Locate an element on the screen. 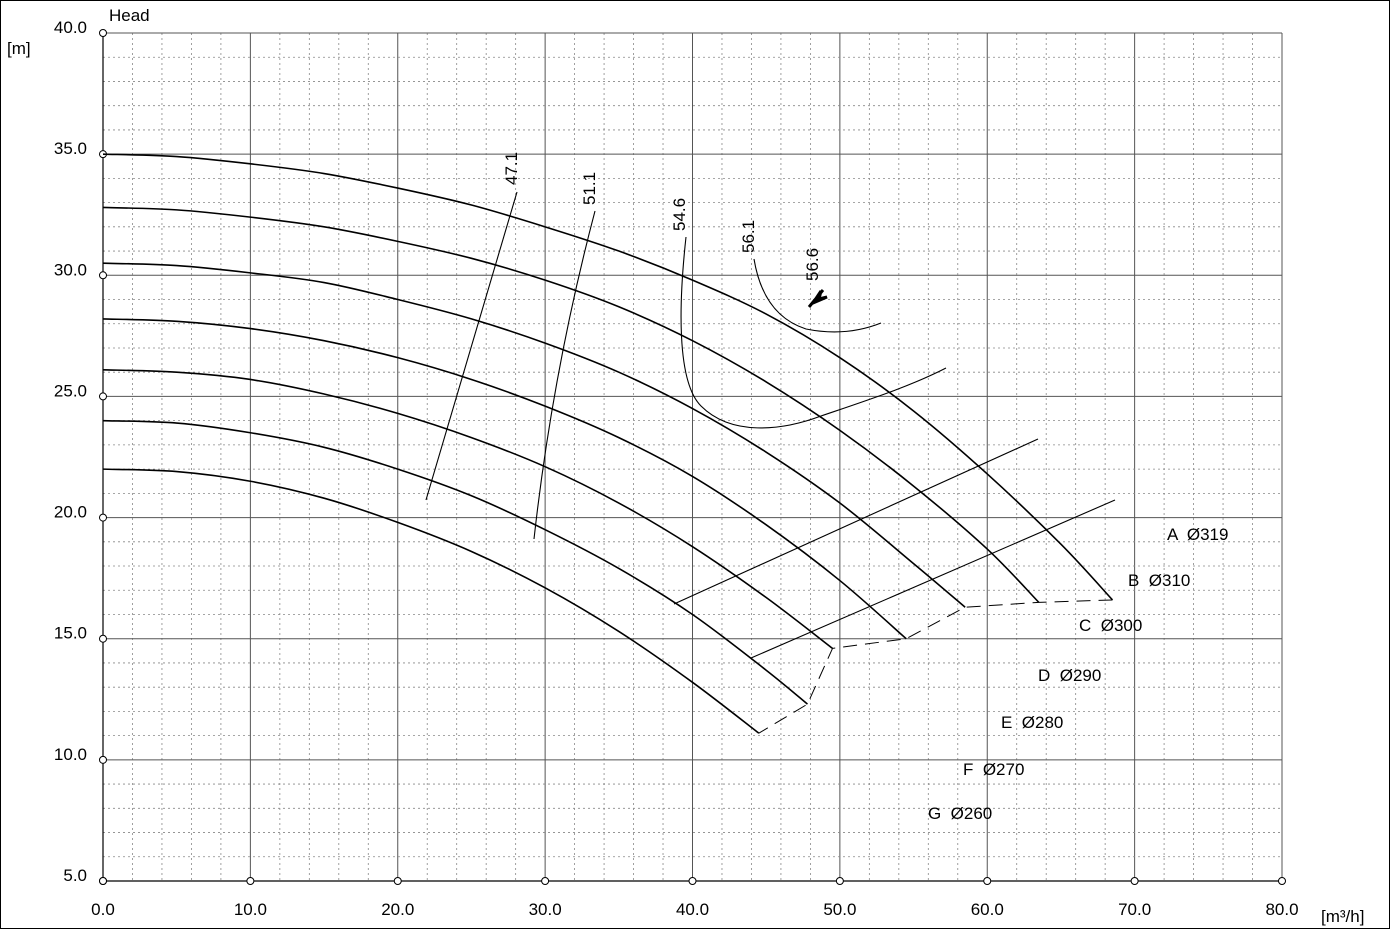  x-tick-label: 80.0 is located at coordinates (1281, 909).